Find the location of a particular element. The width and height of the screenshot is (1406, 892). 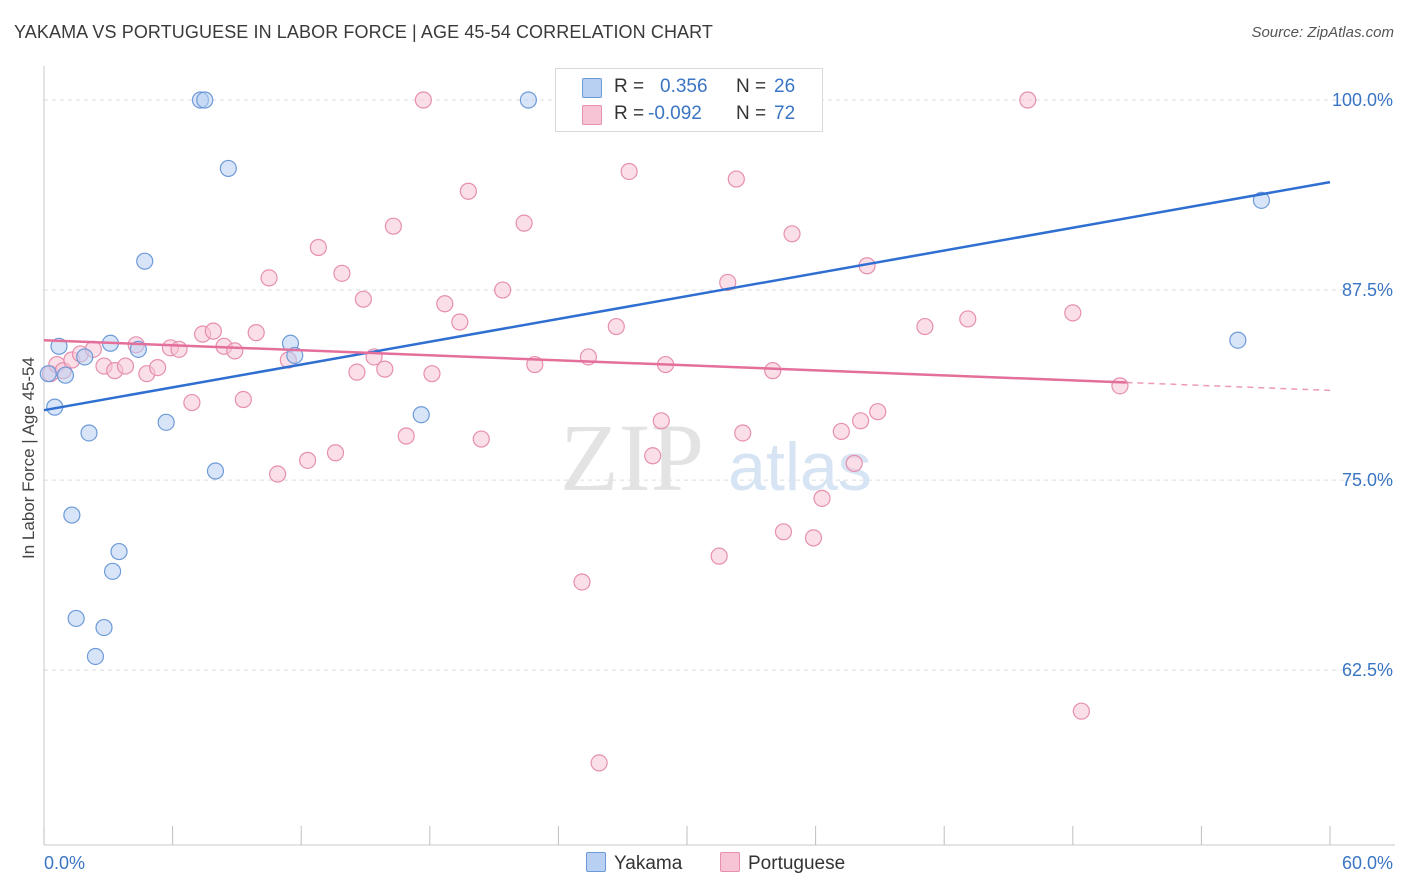

source-label: Source: ZipAtlas.com is located at coordinates (1322, 32).